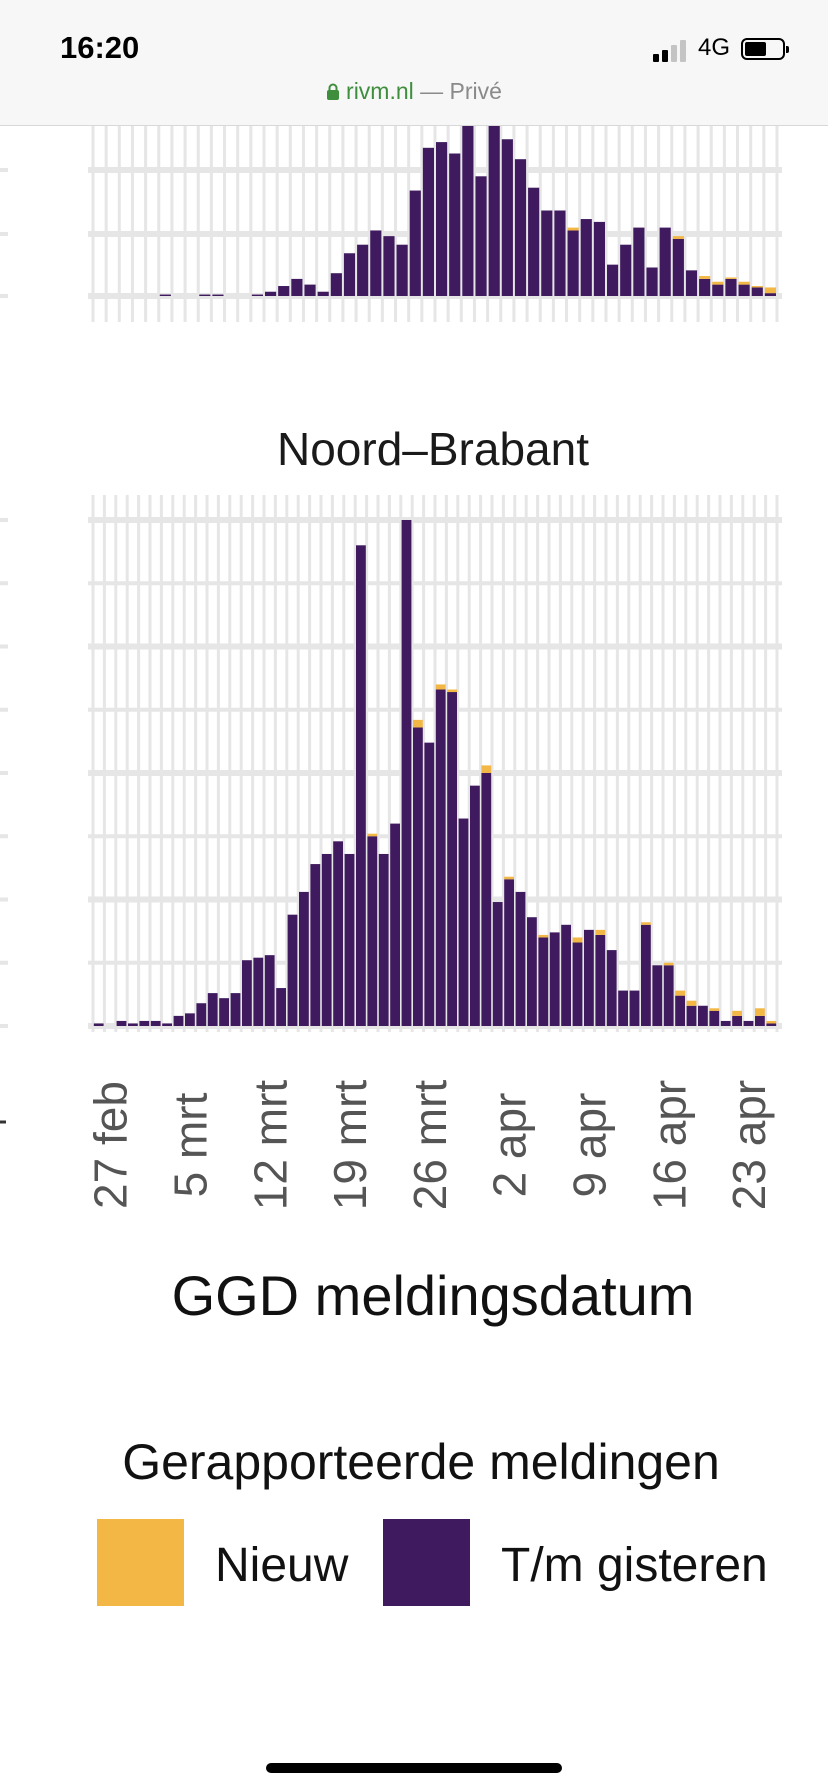 The image size is (828, 1792). What do you see at coordinates (634, 1565) in the screenshot?
I see `legend-label: T/m gisteren` at bounding box center [634, 1565].